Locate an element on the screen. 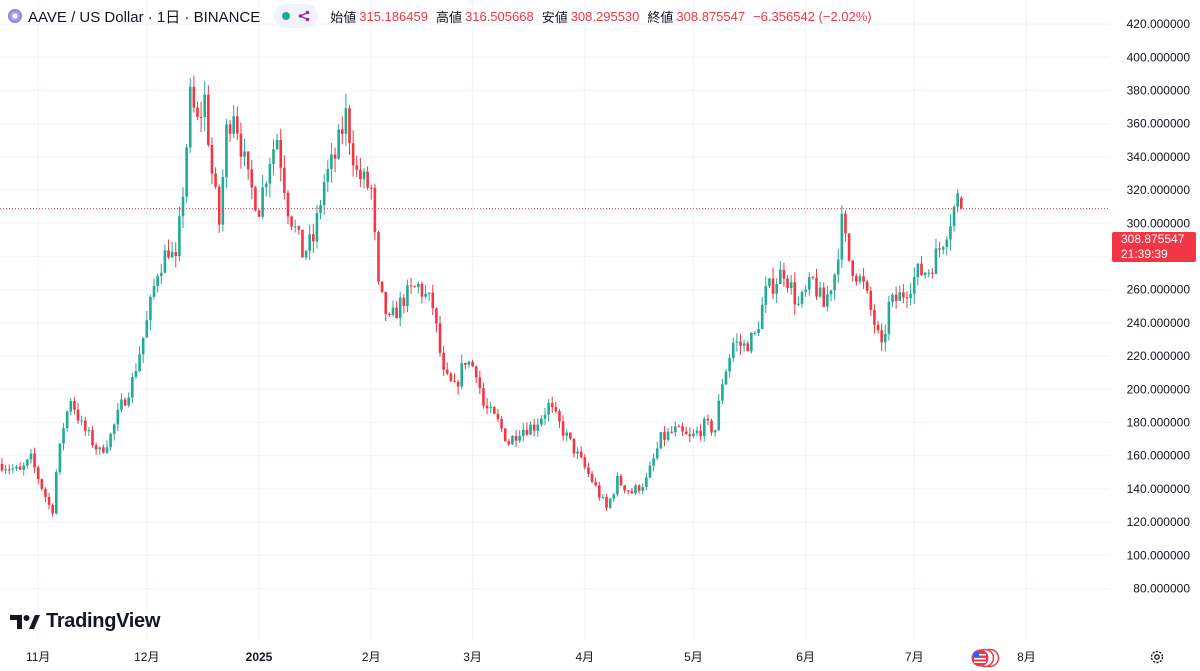 This screenshot has width=1200, height=671. settings-gear-icon is located at coordinates (1157, 657).